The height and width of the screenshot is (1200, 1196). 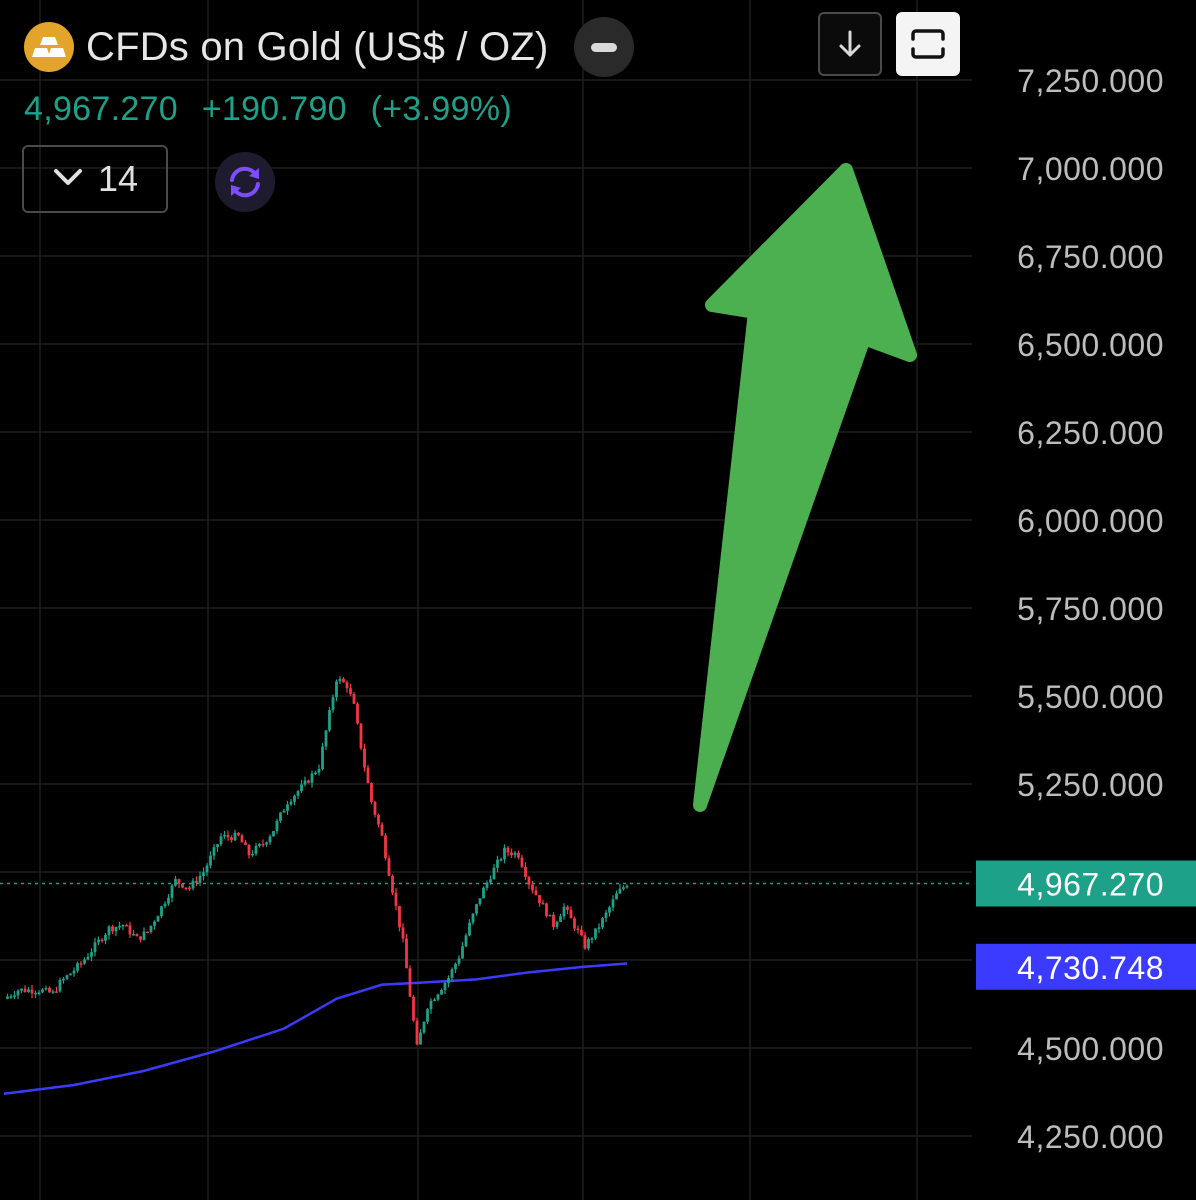 What do you see at coordinates (1090, 609) in the screenshot?
I see `y-tick-label: 5,750.000` at bounding box center [1090, 609].